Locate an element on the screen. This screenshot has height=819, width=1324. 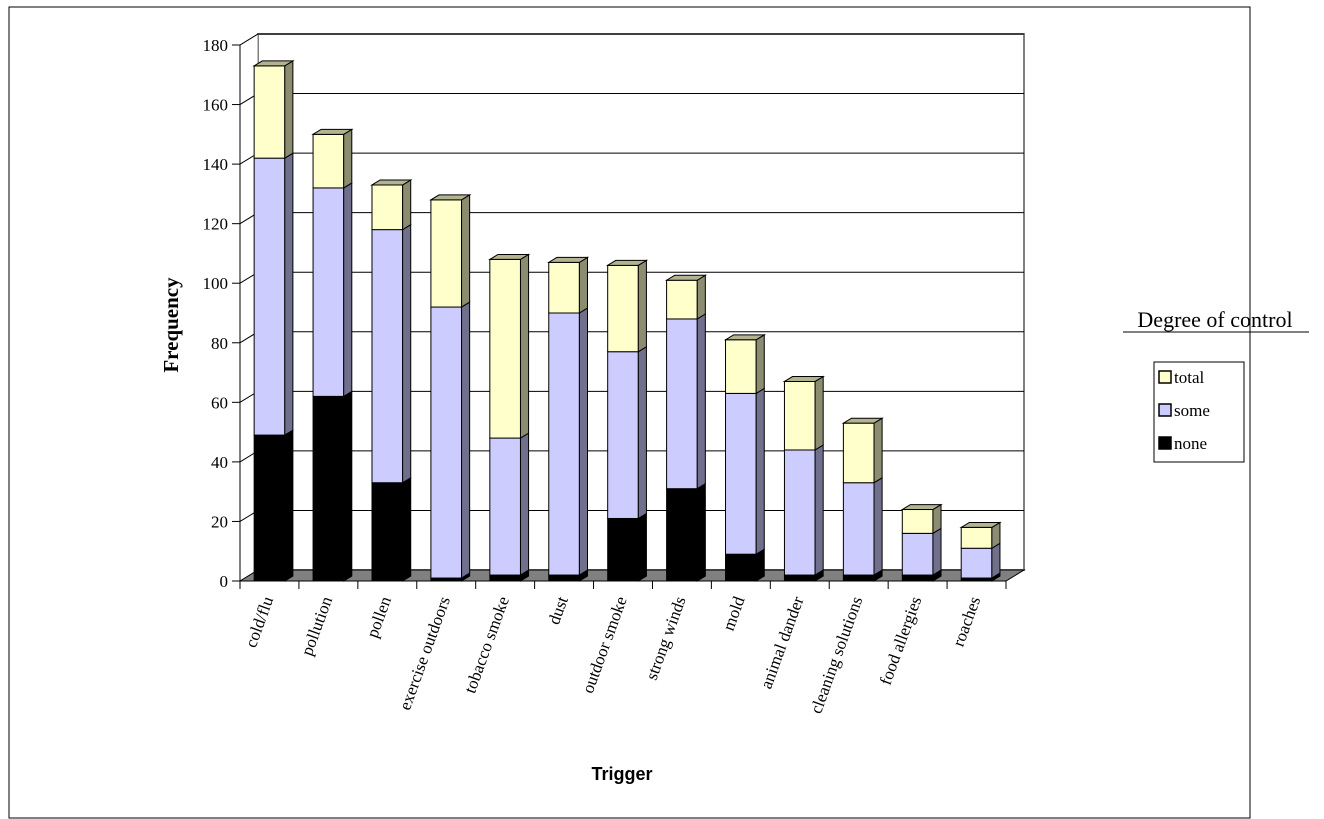
legend-swatch-some is located at coordinates (1165, 410).